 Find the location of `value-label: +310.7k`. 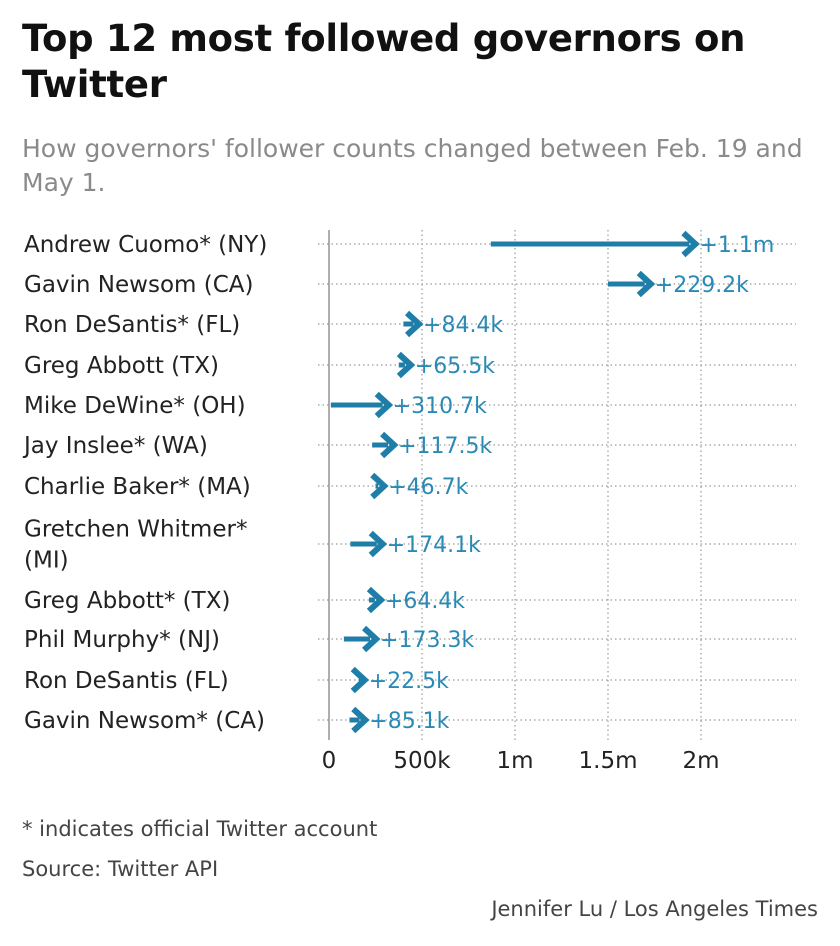

value-label: +310.7k is located at coordinates (440, 406).